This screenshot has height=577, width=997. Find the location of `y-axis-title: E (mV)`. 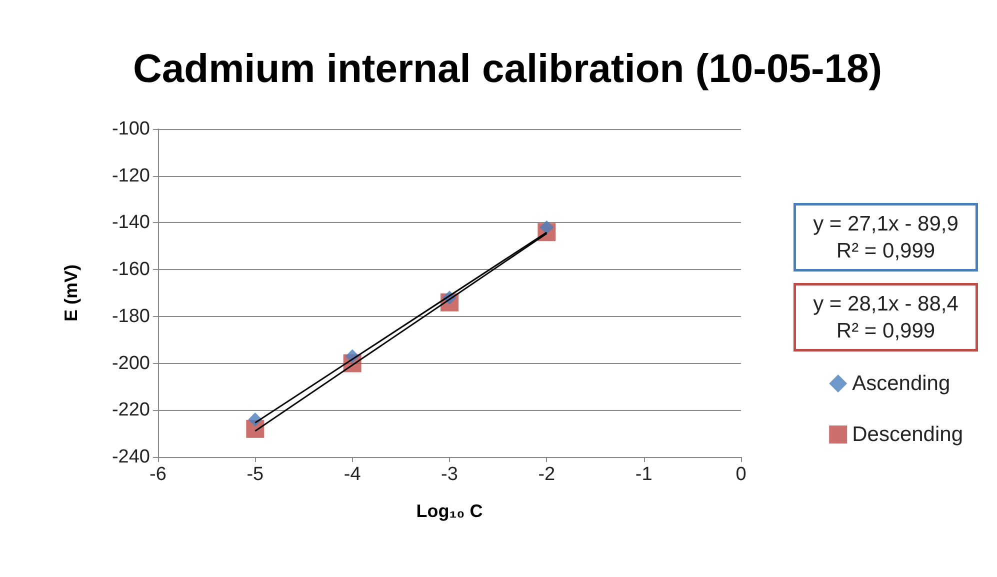

y-axis-title: E (mV) is located at coordinates (71, 293).